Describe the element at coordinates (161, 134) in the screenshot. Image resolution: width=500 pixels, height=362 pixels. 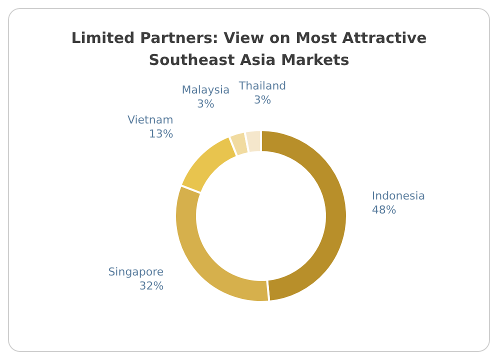
I see `data-label: 13%` at that location.